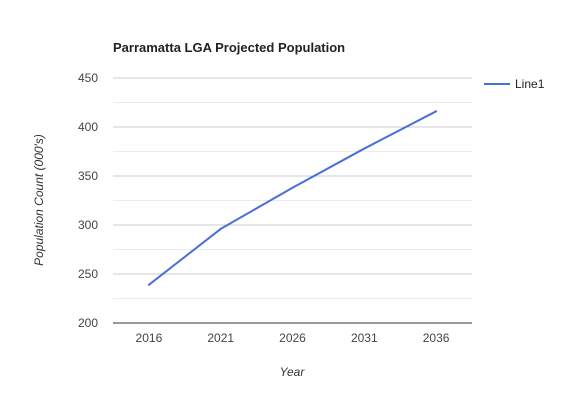 The image size is (582, 400). What do you see at coordinates (436, 338) in the screenshot?
I see `x-tick-label: 2036` at bounding box center [436, 338].